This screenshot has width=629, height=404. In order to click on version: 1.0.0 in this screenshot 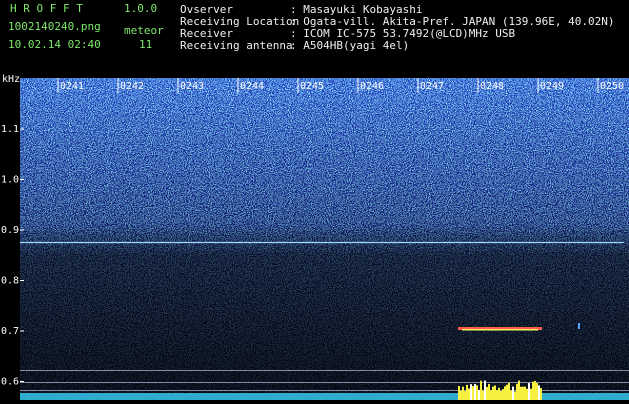, I will do `click(140, 8)`.